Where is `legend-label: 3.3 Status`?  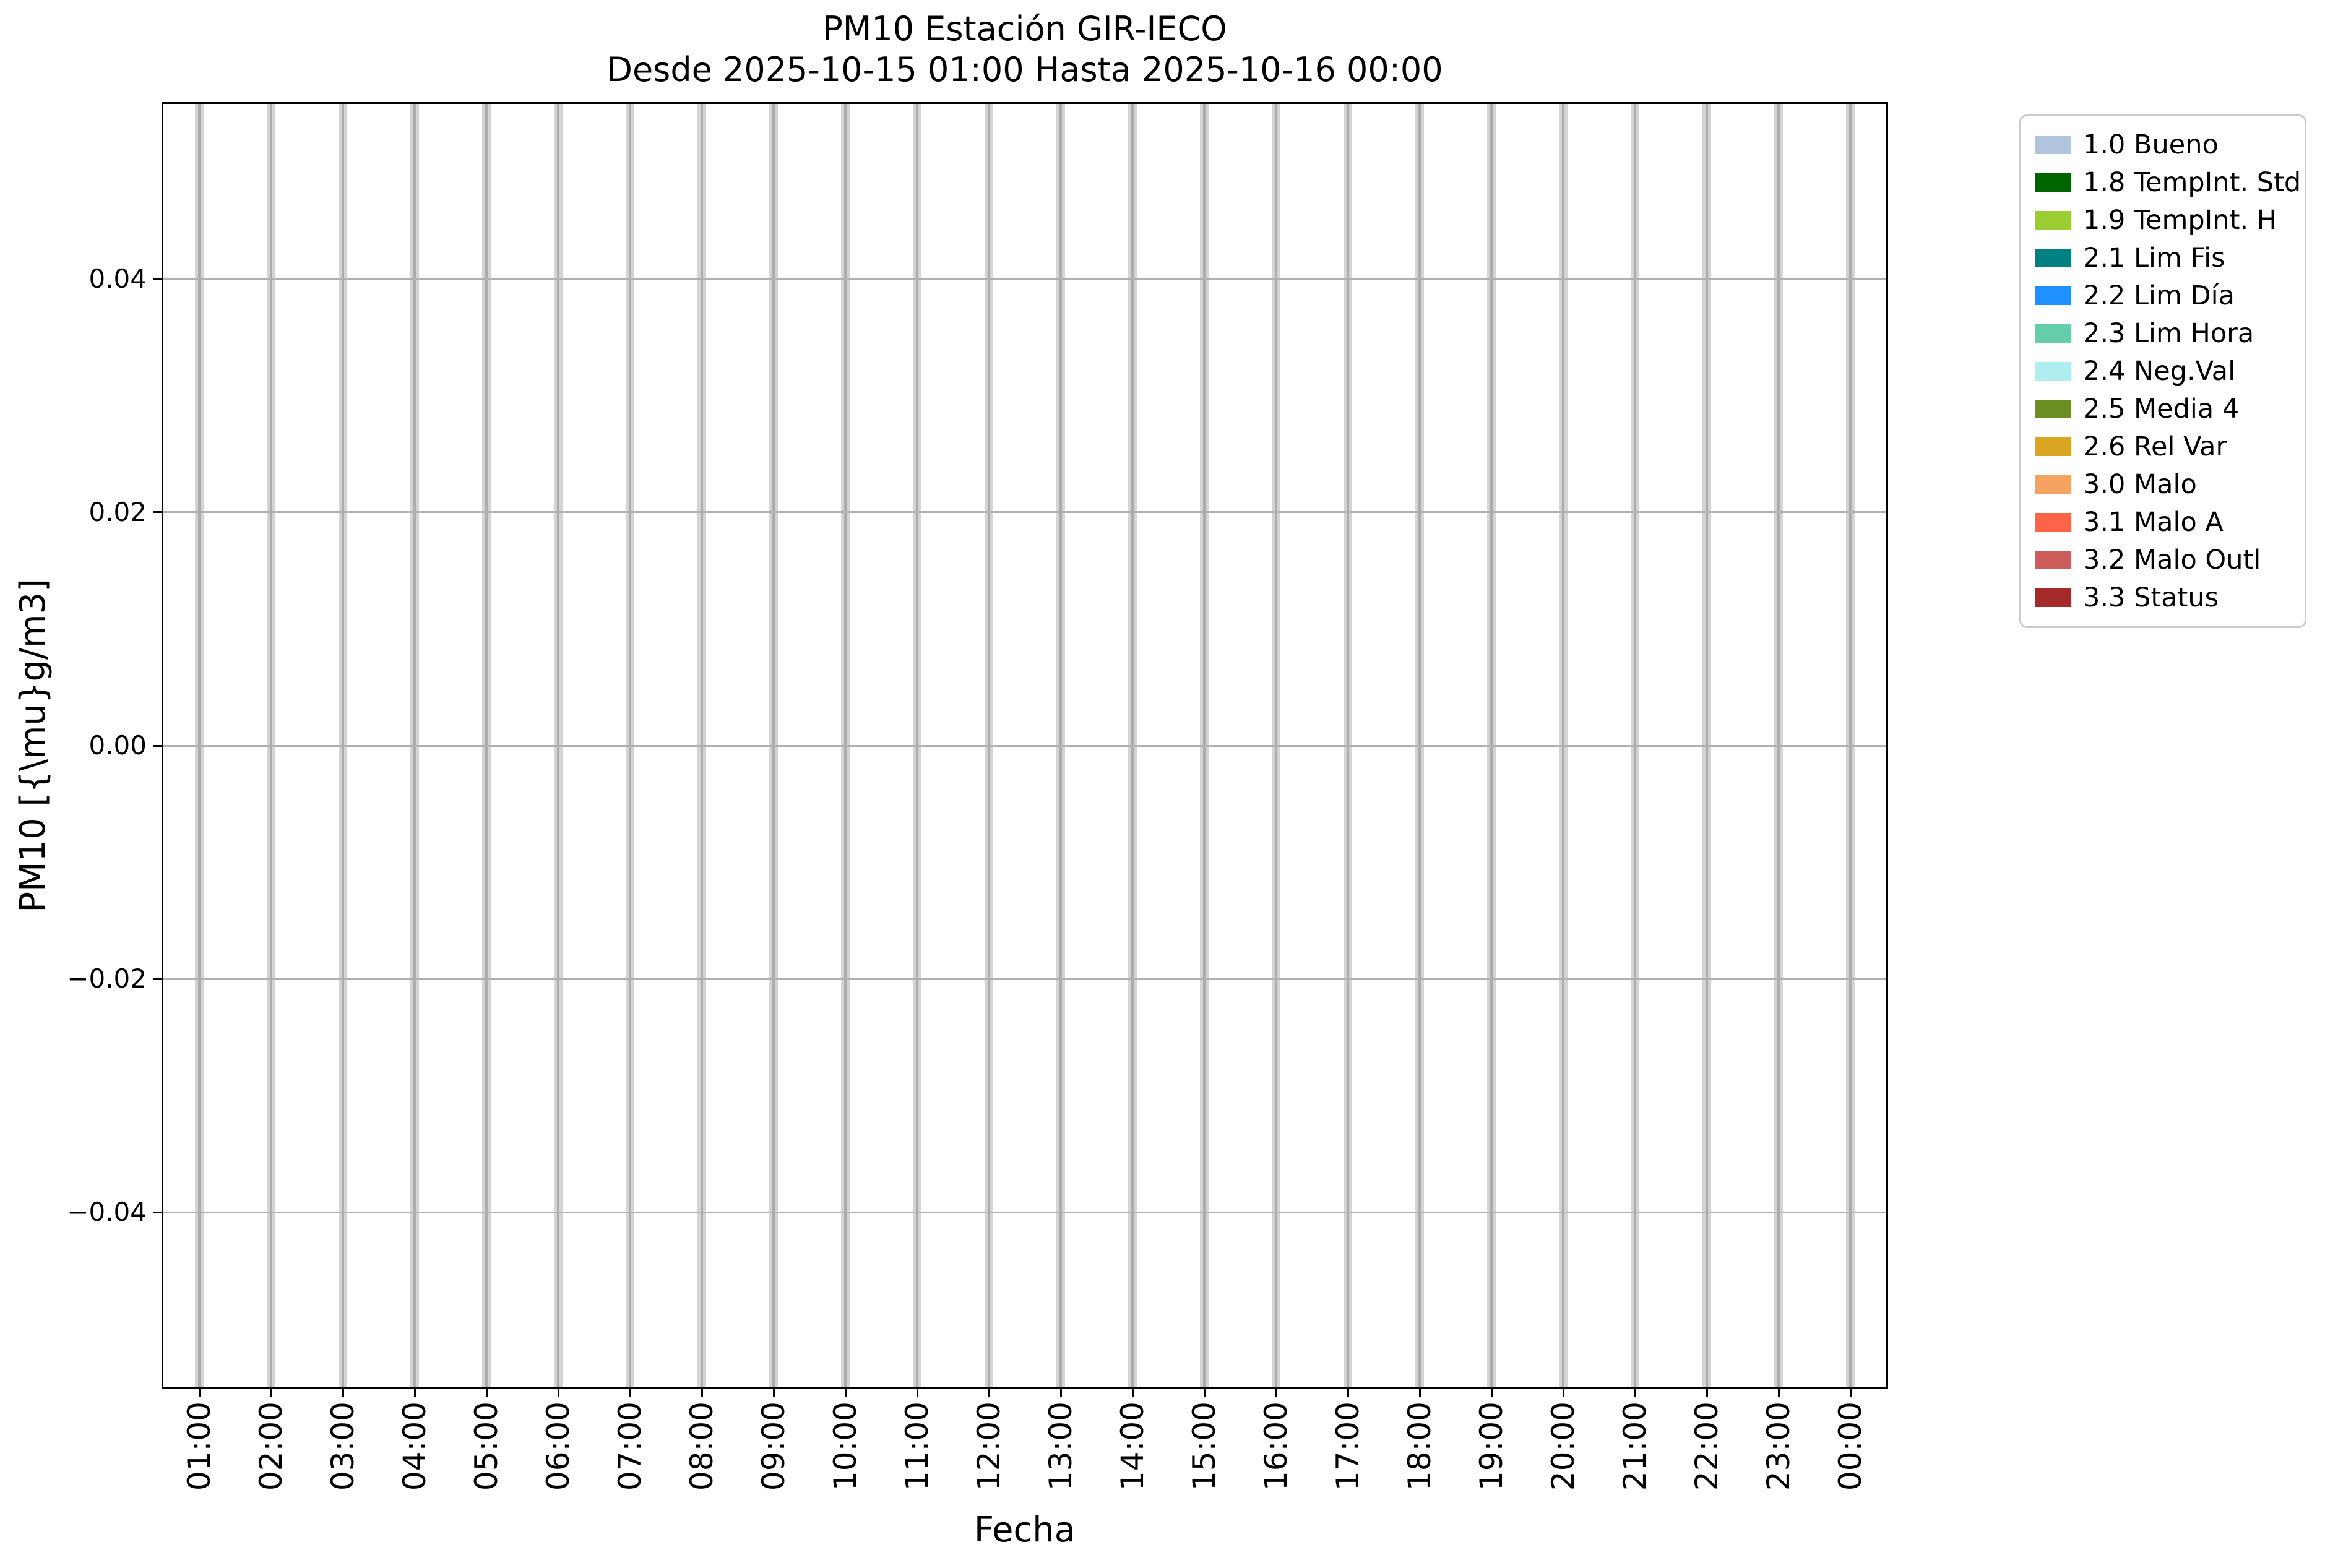
legend-label: 3.3 Status is located at coordinates (2151, 597).